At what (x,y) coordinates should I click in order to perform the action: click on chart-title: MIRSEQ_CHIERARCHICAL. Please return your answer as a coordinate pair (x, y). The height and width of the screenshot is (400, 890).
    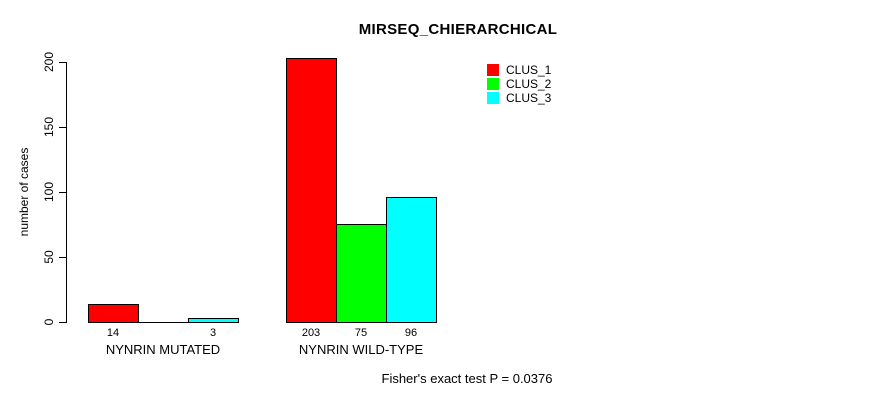
    Looking at the image, I should click on (458, 29).